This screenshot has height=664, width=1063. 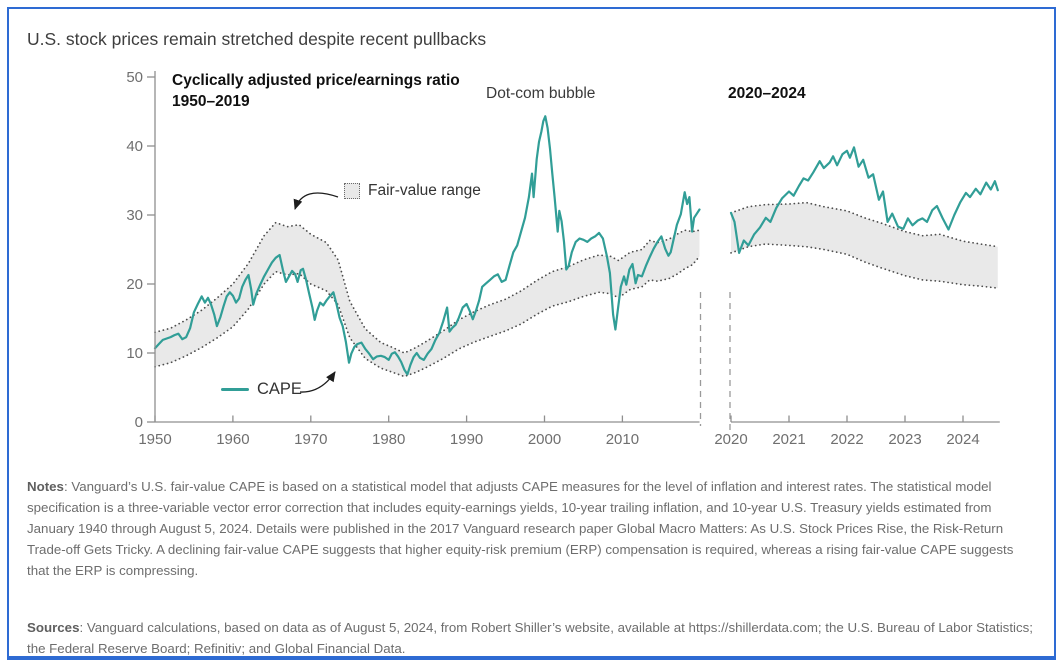 What do you see at coordinates (134, 77) in the screenshot?
I see `y-tick-label: 50` at bounding box center [134, 77].